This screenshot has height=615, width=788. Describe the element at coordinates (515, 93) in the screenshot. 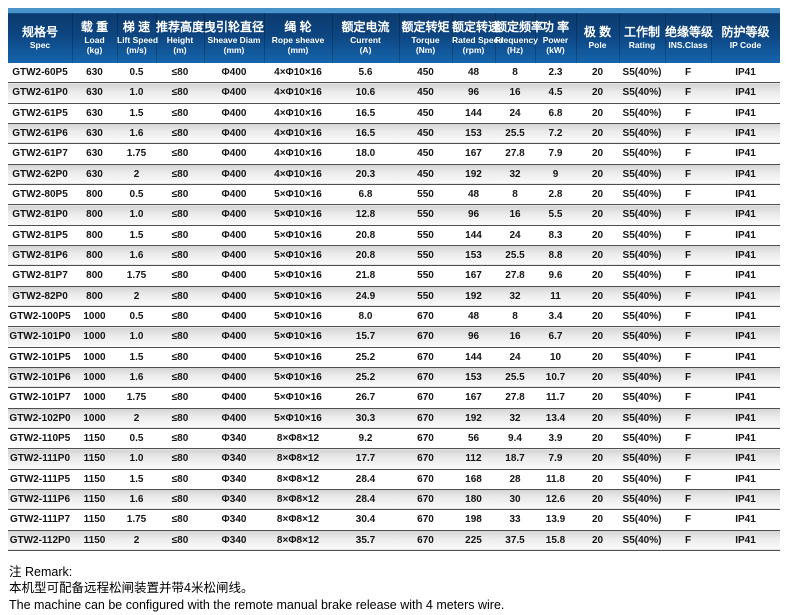

I see `table-cell: 16` at that location.